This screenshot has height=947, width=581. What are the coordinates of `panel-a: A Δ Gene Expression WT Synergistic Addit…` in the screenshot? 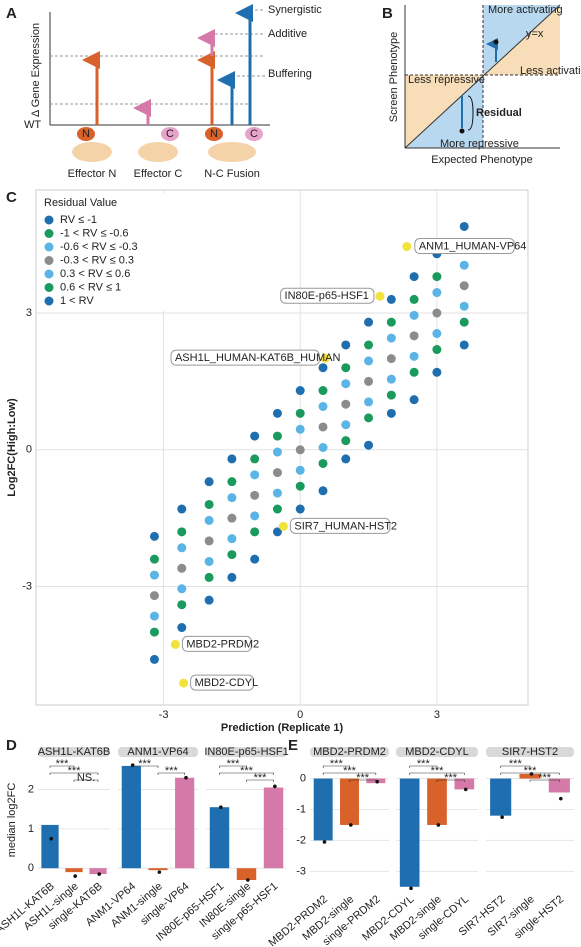 It's located at (164, 92).